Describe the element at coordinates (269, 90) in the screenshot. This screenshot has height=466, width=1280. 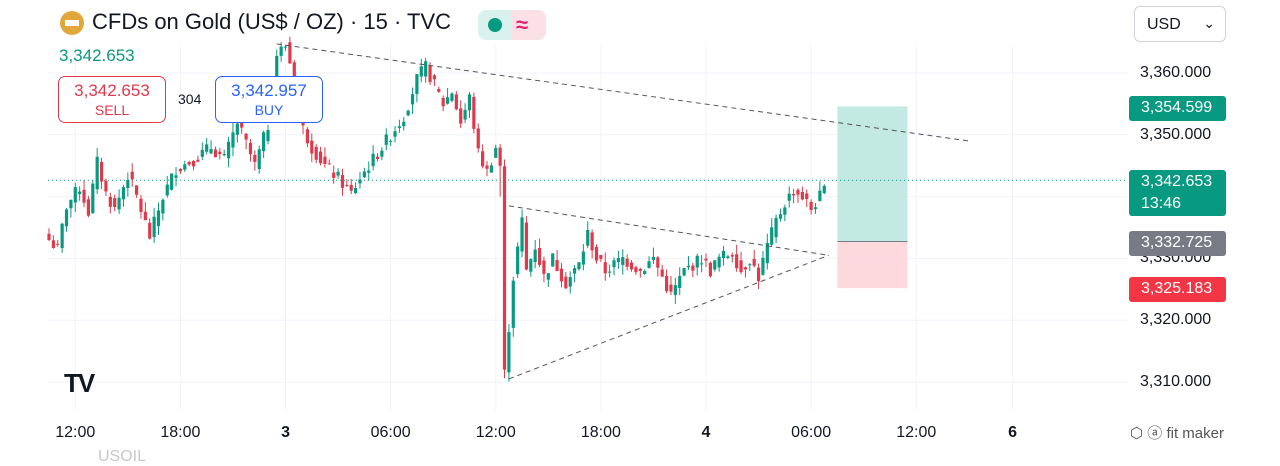
I see `buy-price: 3,342.957` at that location.